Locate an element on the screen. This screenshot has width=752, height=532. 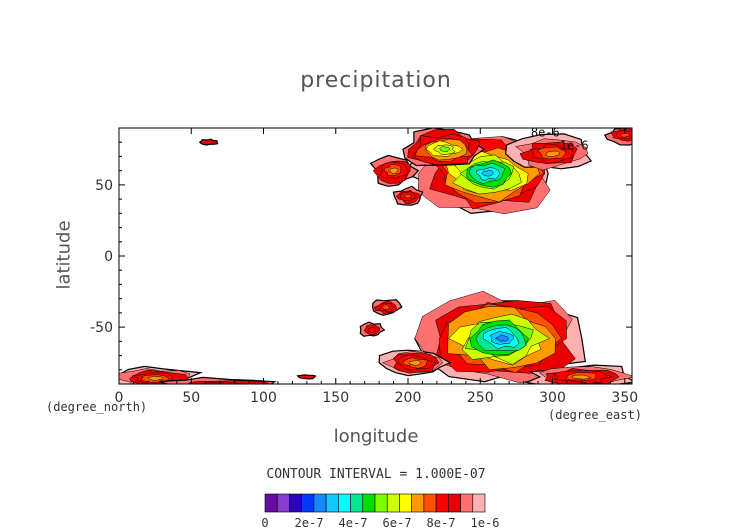
x-tick-label-300: 300 is located at coordinates (552, 398).